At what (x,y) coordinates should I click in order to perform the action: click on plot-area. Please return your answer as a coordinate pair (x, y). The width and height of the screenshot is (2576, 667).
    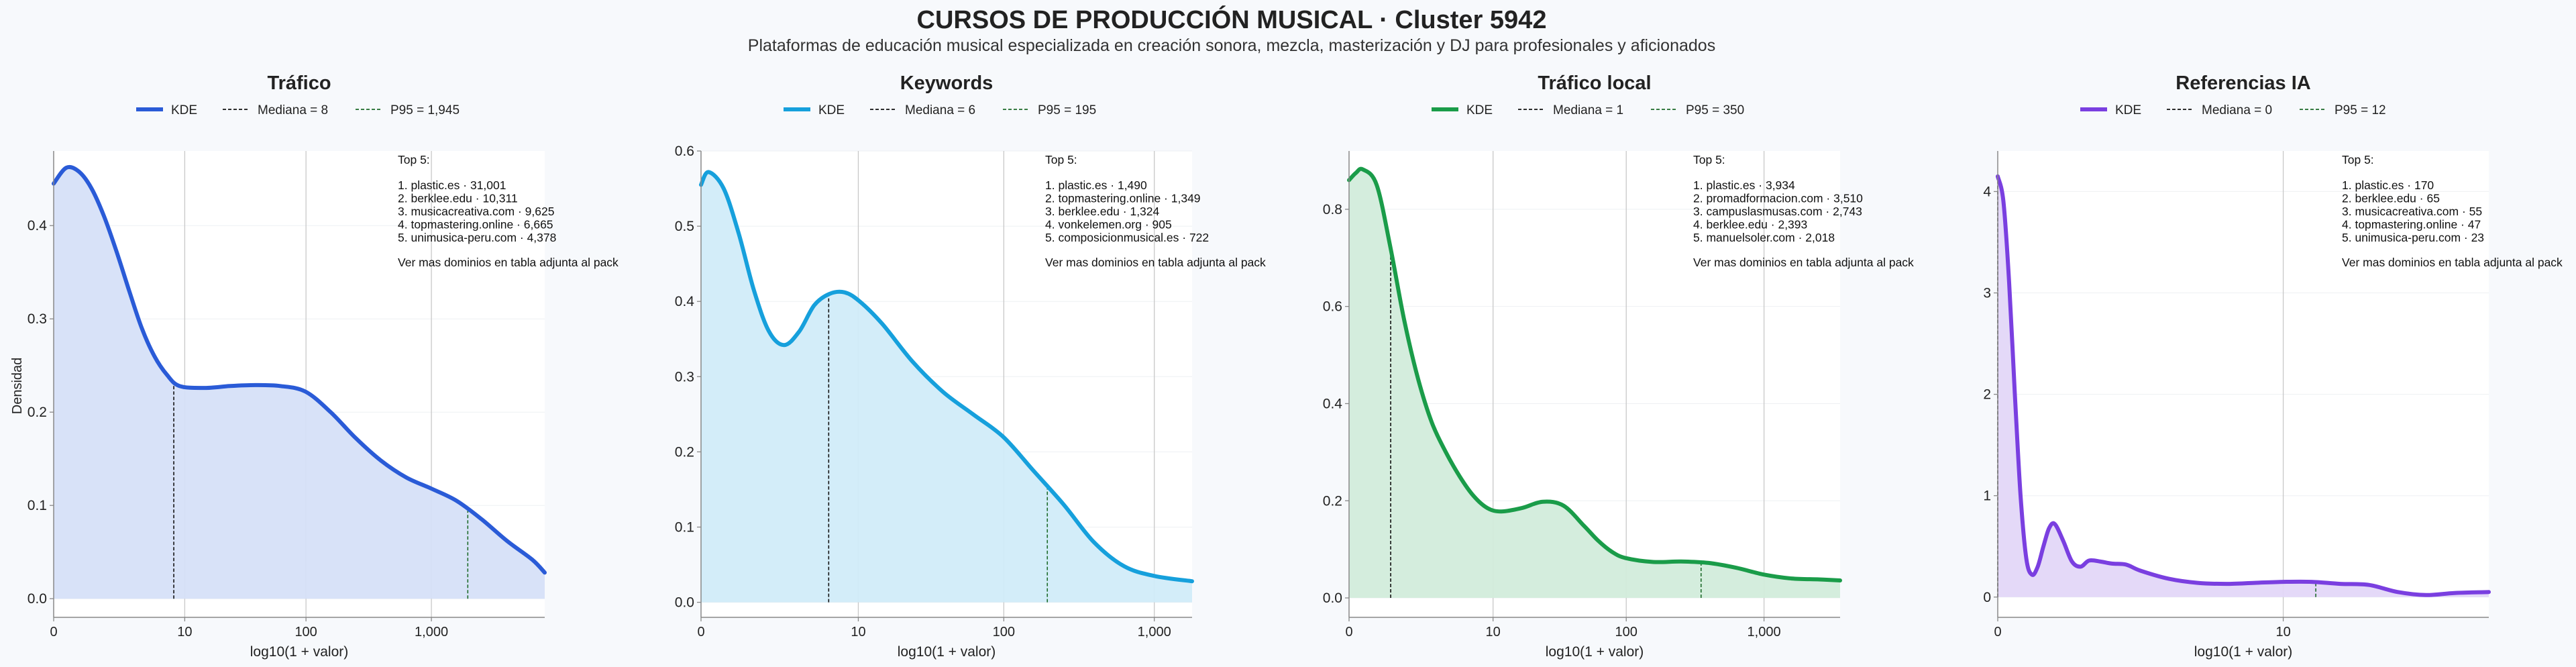
    Looking at the image, I should click on (2243, 384).